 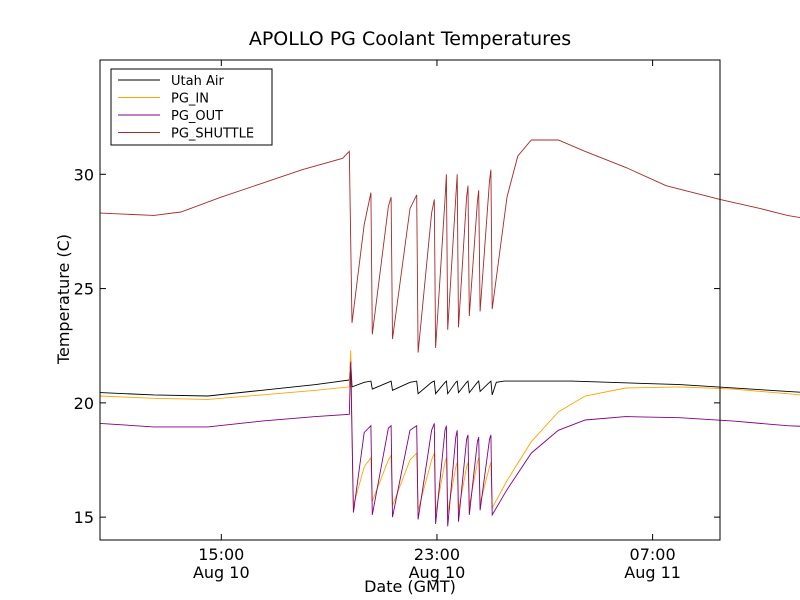 I want to click on legend: Utah Air PG_IN PG_OUT PG_SHUTTLE, so click(x=191, y=107).